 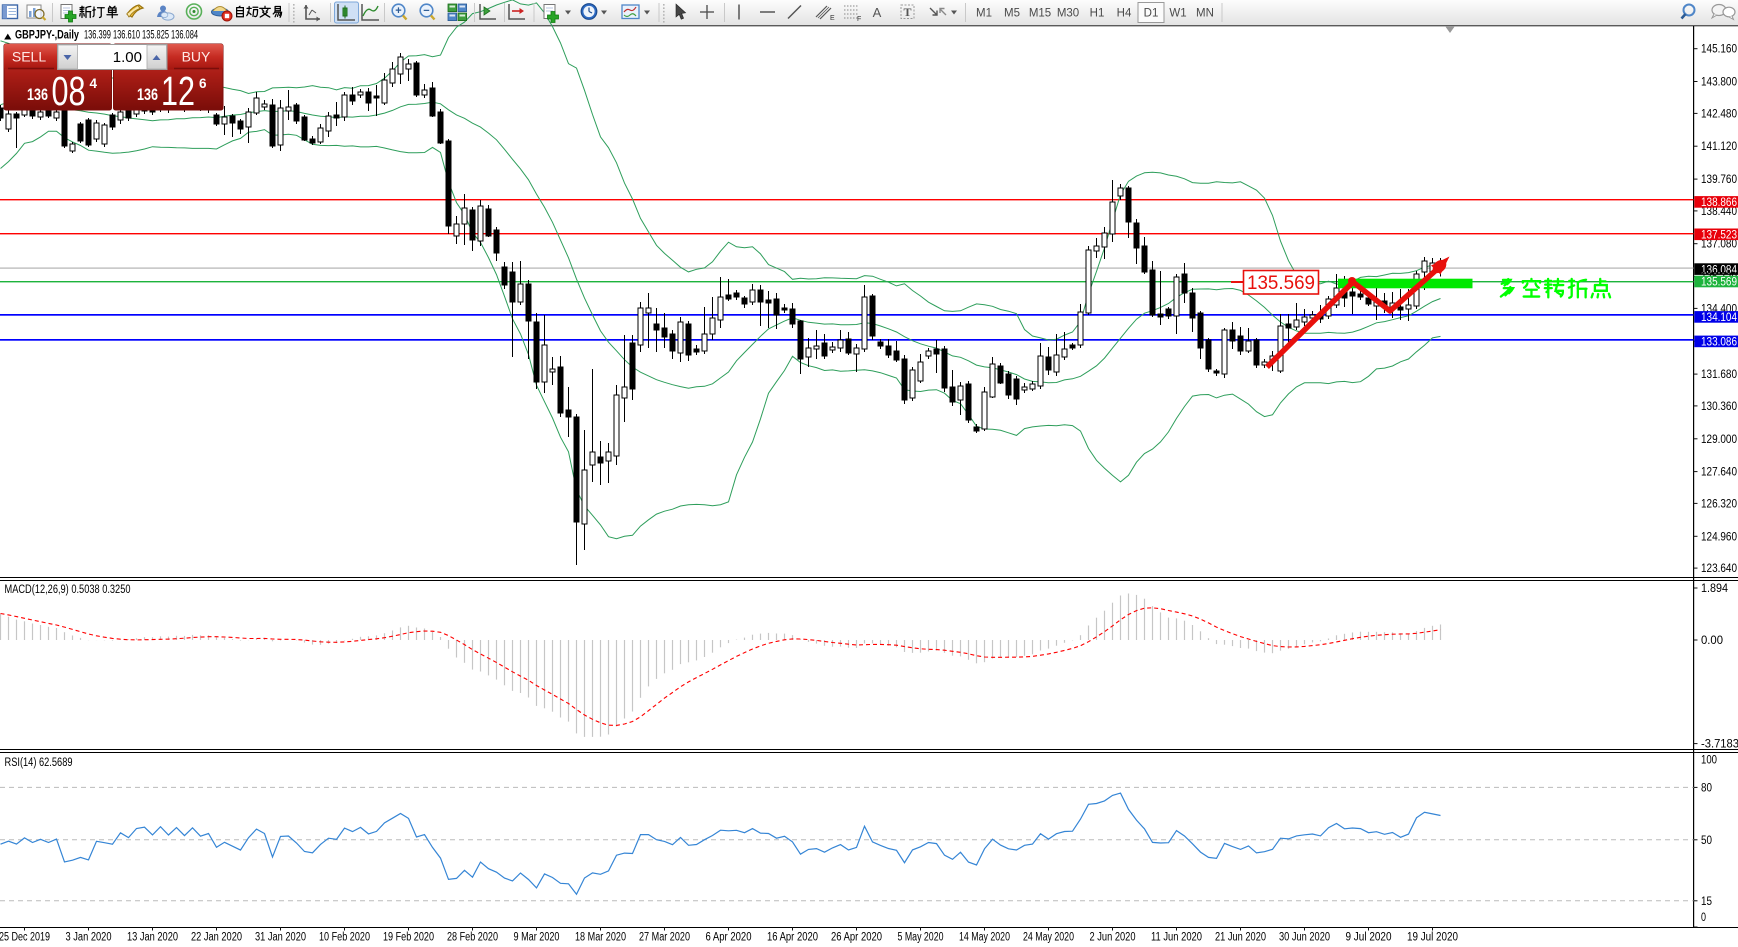 What do you see at coordinates (1369, 938) in the screenshot?
I see `svg-text: 9 Jul 2020` at bounding box center [1369, 938].